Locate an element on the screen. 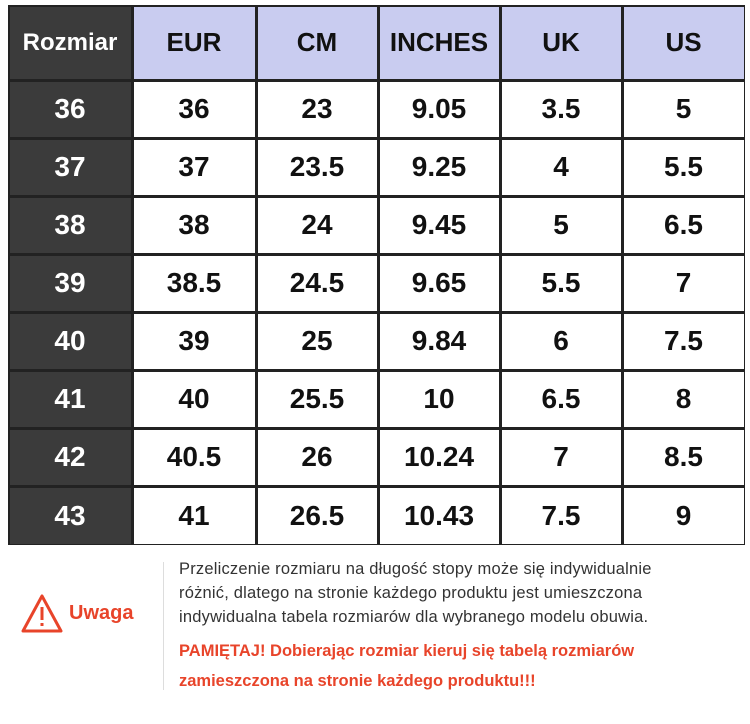 The width and height of the screenshot is (750, 724). table-cell: 24.5 is located at coordinates (317, 283).